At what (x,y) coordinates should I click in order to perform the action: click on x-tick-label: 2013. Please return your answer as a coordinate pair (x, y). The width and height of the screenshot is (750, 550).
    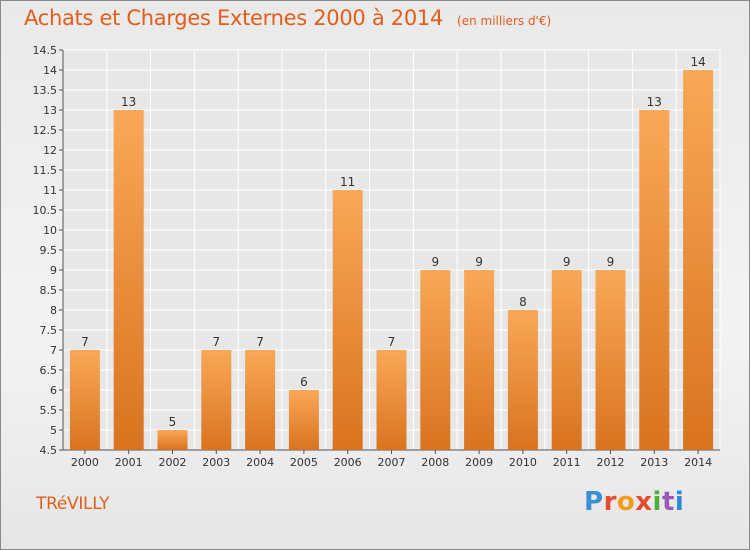
    Looking at the image, I should click on (654, 462).